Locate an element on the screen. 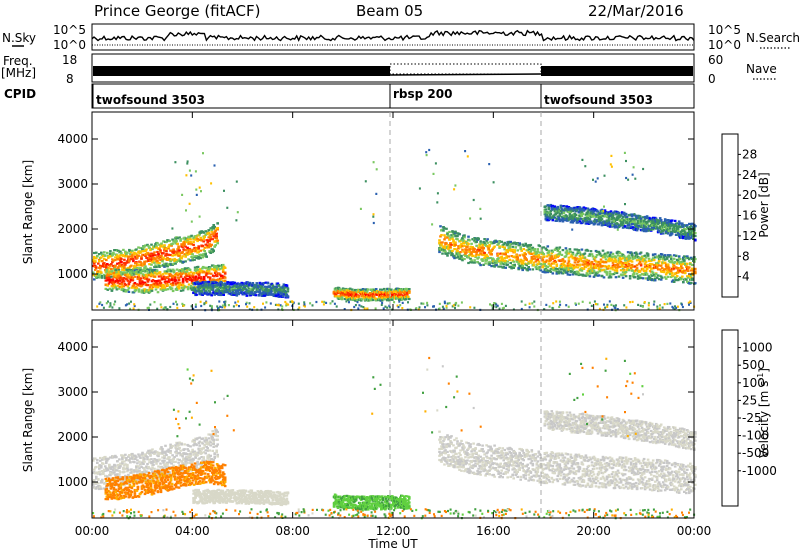 Image resolution: width=800 pixels, height=554 pixels. cpid-seg-1: rbsp 200 is located at coordinates (422, 94).